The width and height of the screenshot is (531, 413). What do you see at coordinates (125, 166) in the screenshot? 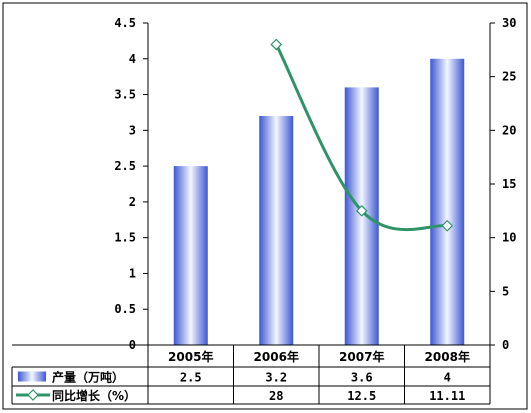
I see `left-tick-label: 2.5` at bounding box center [125, 166].